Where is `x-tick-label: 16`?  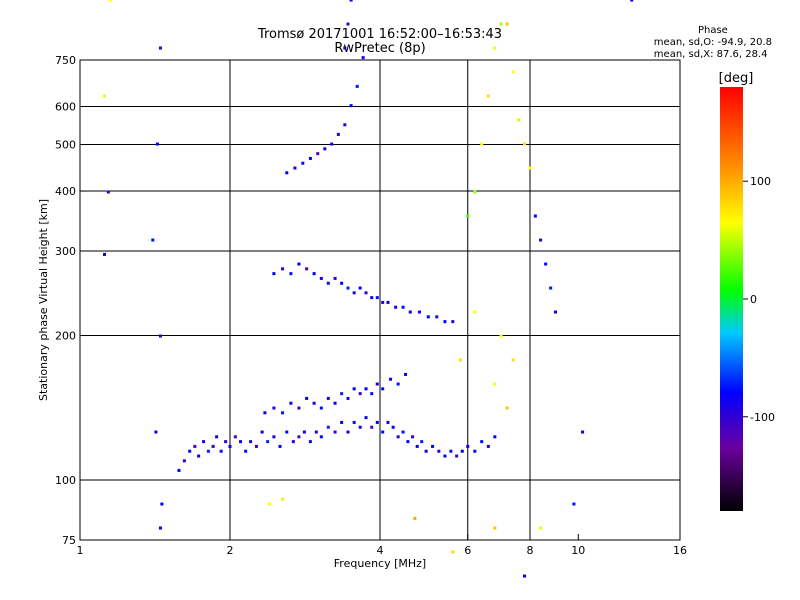 x-tick-label: 16 is located at coordinates (680, 550).